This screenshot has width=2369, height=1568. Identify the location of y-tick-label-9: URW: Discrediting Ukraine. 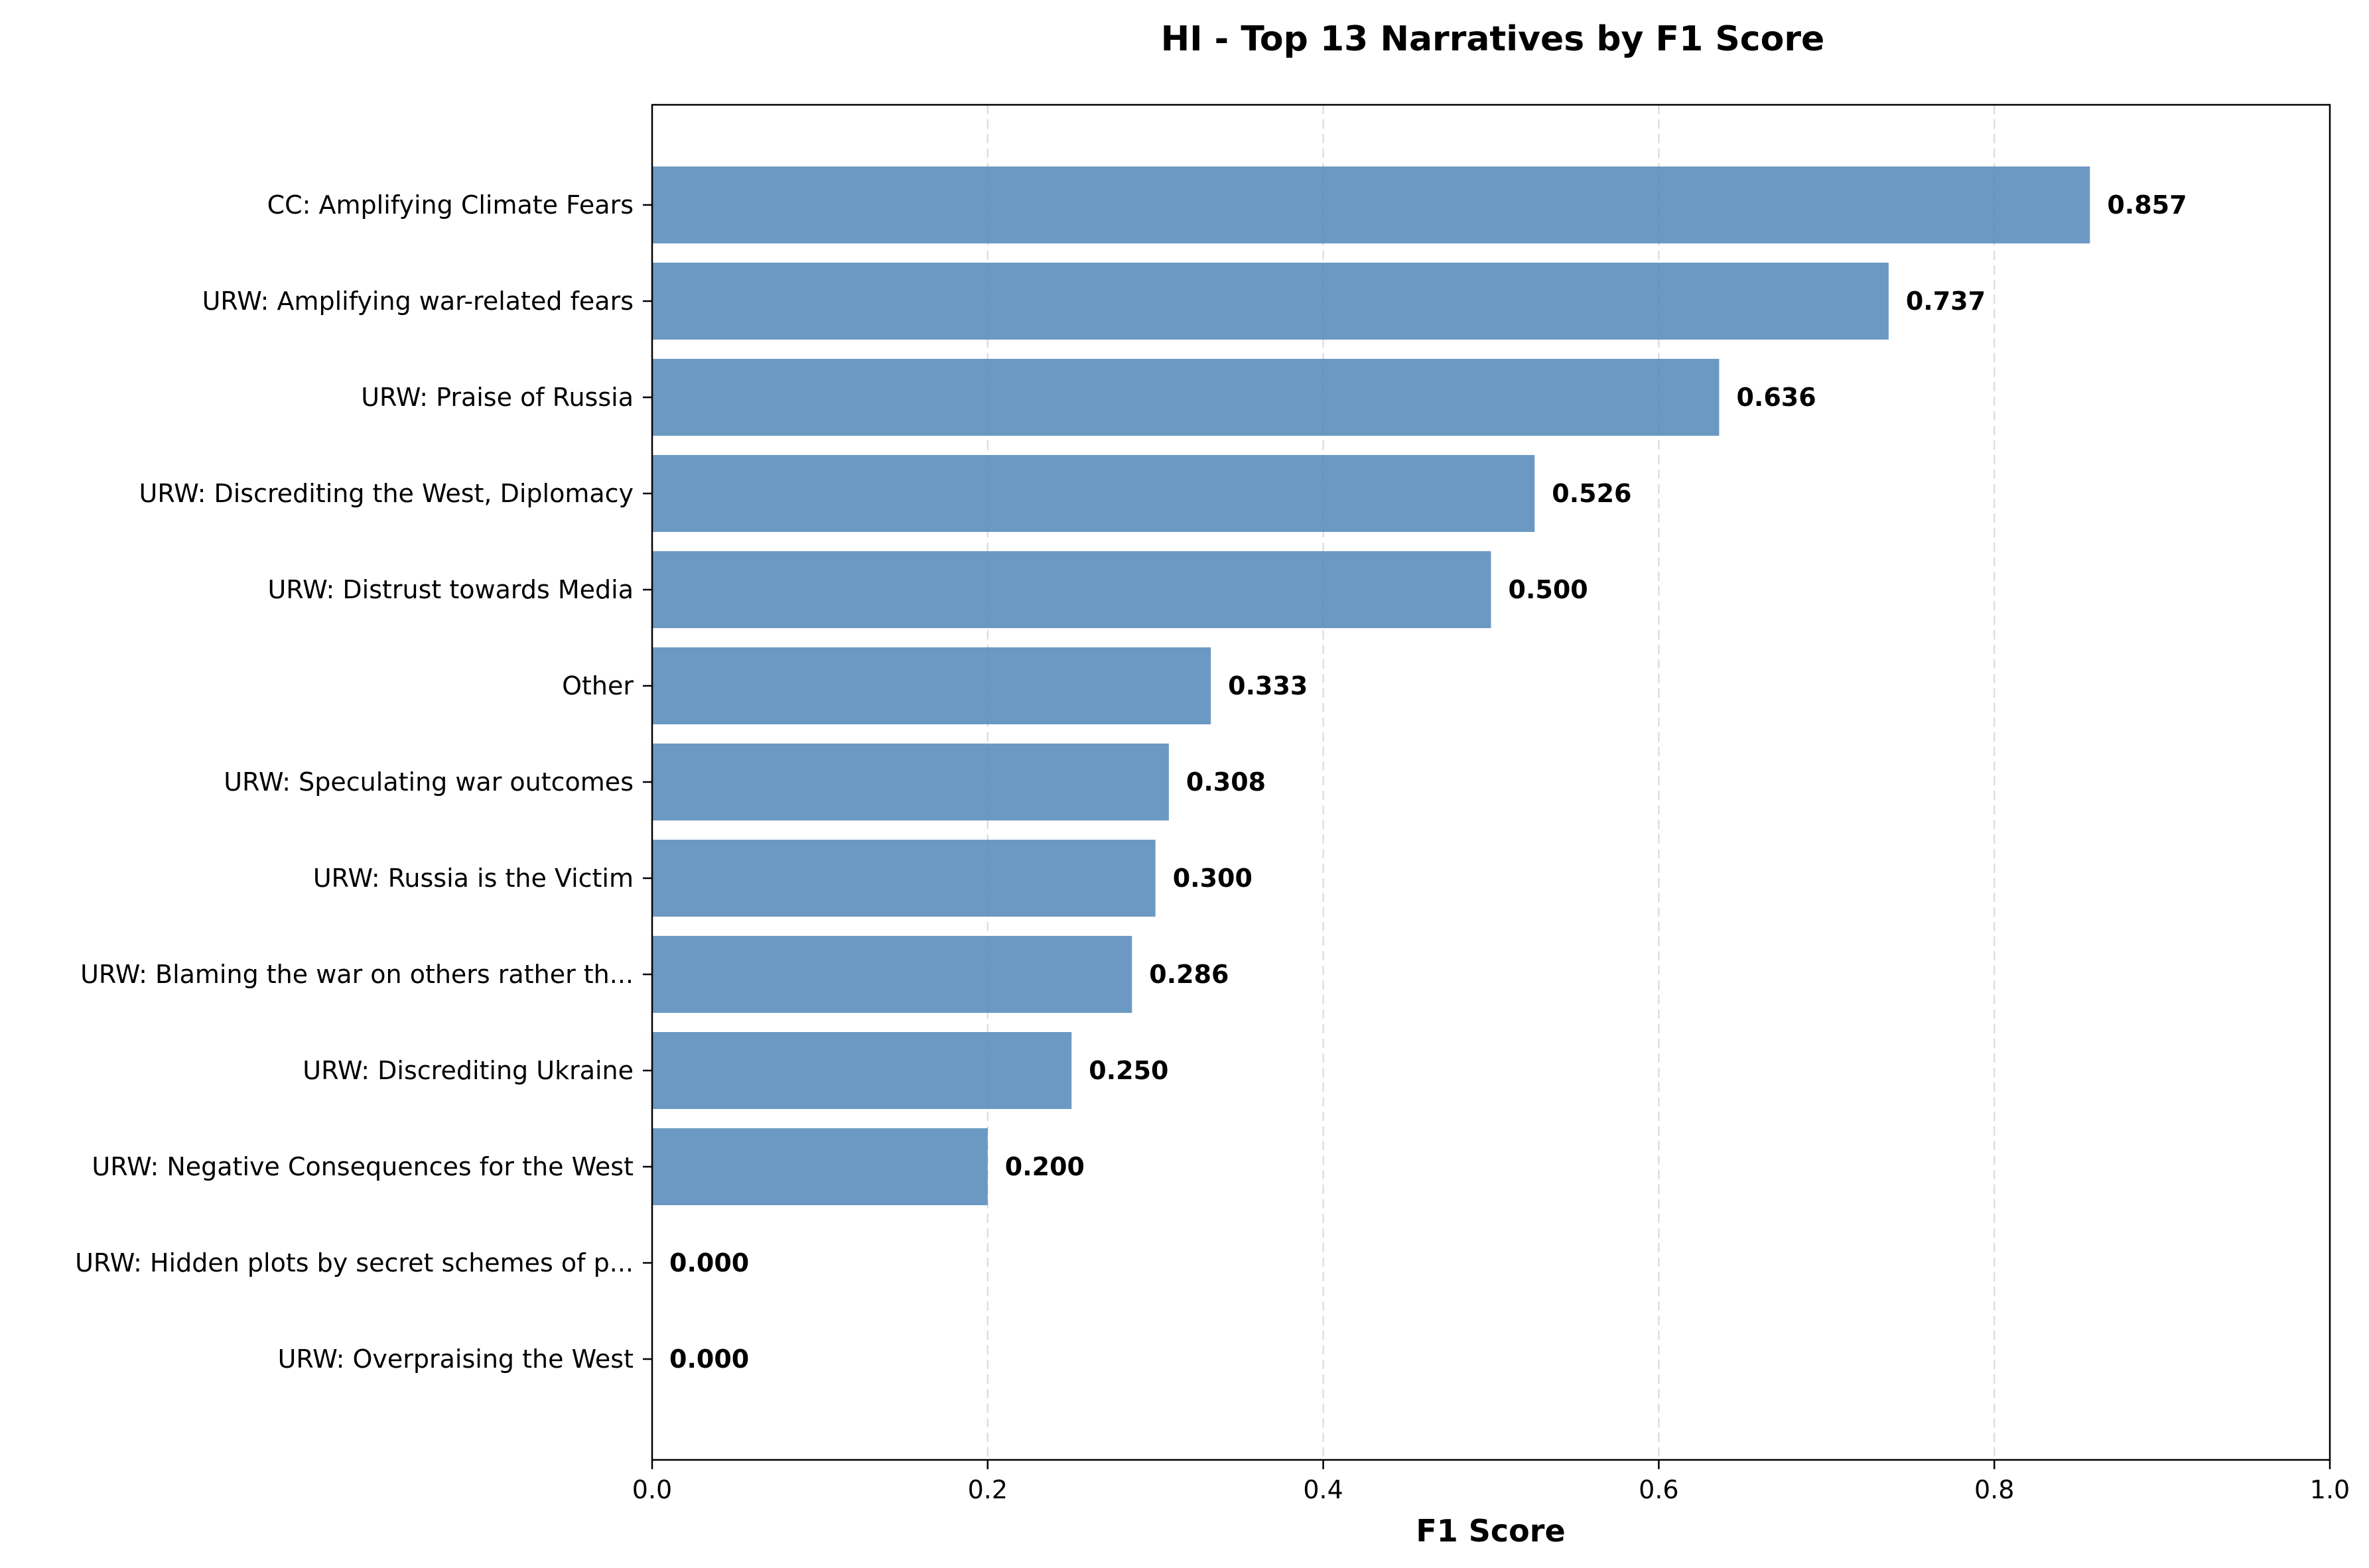
(468, 1070).